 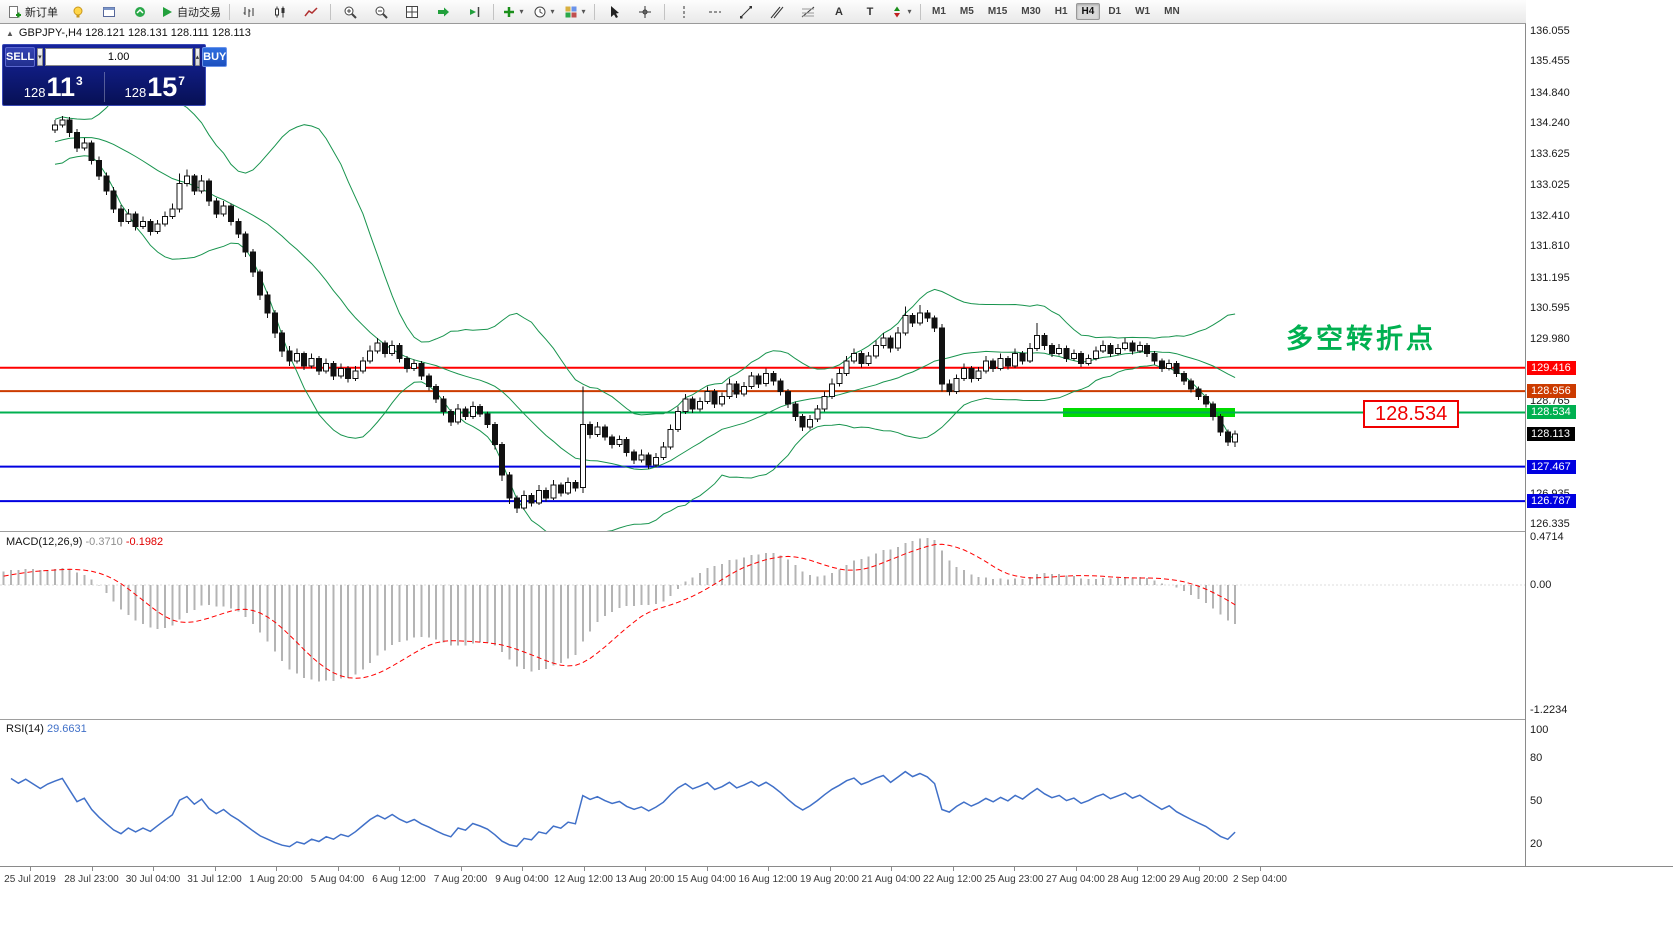 What do you see at coordinates (966, 11) in the screenshot?
I see `timeframe-m5-button: M5` at bounding box center [966, 11].